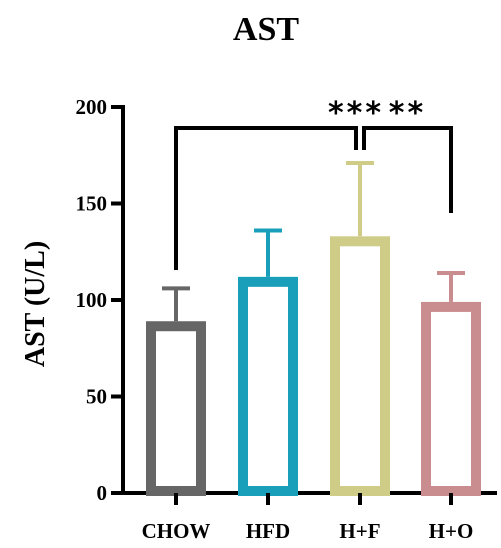 This screenshot has height=548, width=501. Describe the element at coordinates (92, 204) in the screenshot. I see `y-tick-label: 150` at that location.